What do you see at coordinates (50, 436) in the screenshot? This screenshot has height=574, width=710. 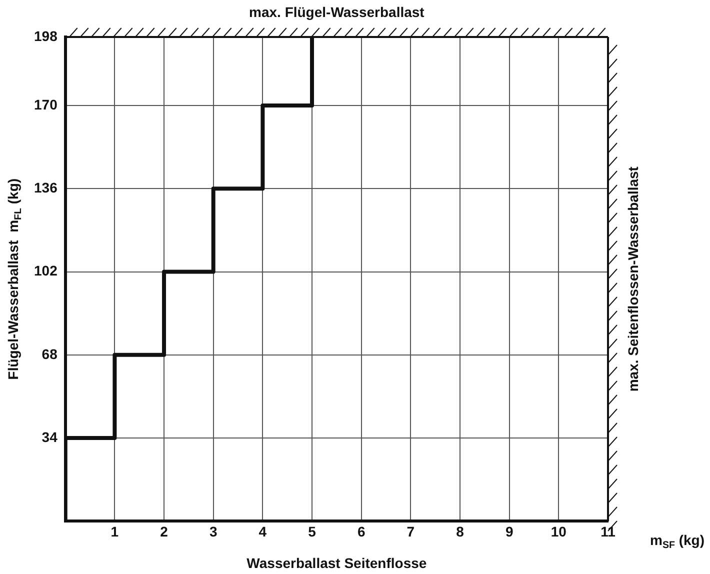 I see `y-tick-label: 34` at bounding box center [50, 436].